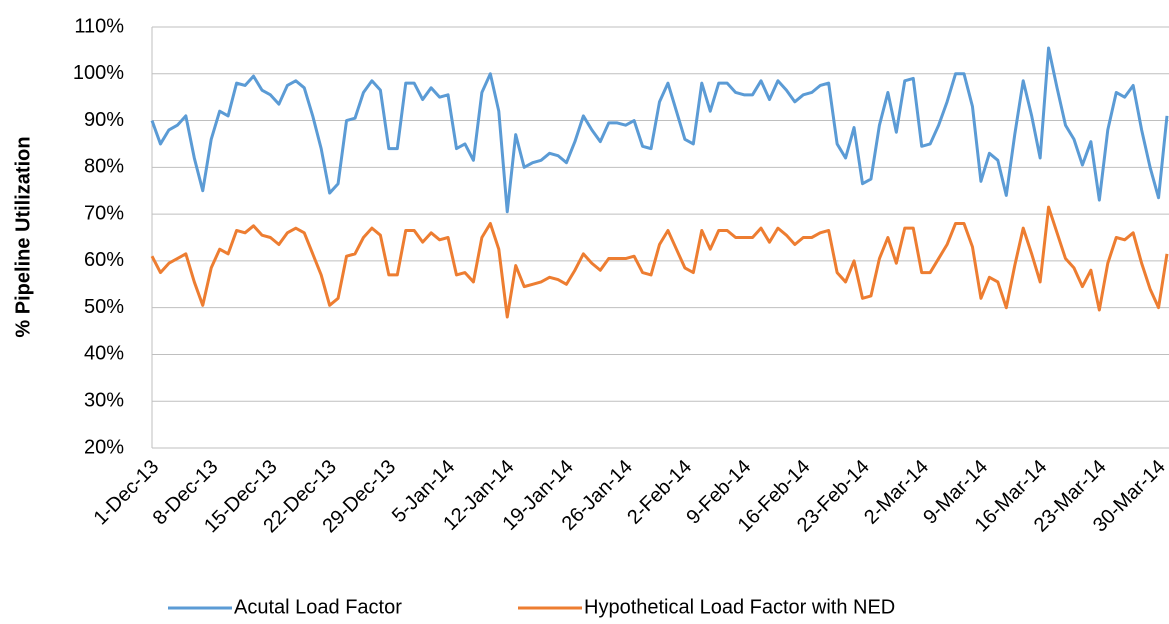  Describe the element at coordinates (104, 213) in the screenshot. I see `y-tick-label: 70%` at that location.